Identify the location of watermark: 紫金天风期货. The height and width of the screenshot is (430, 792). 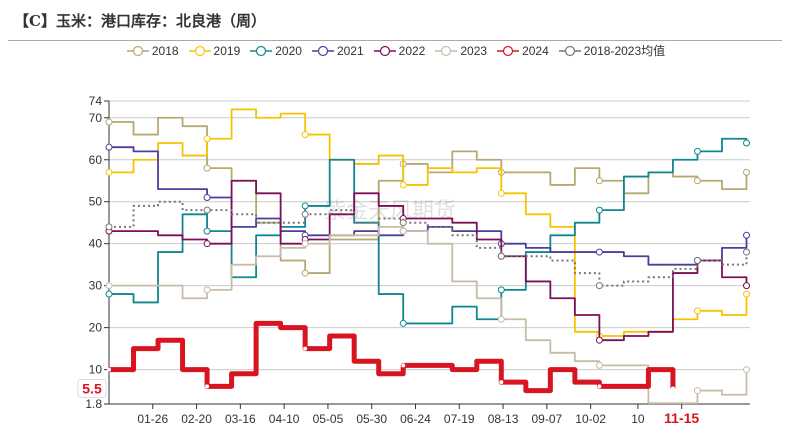
(390, 211).